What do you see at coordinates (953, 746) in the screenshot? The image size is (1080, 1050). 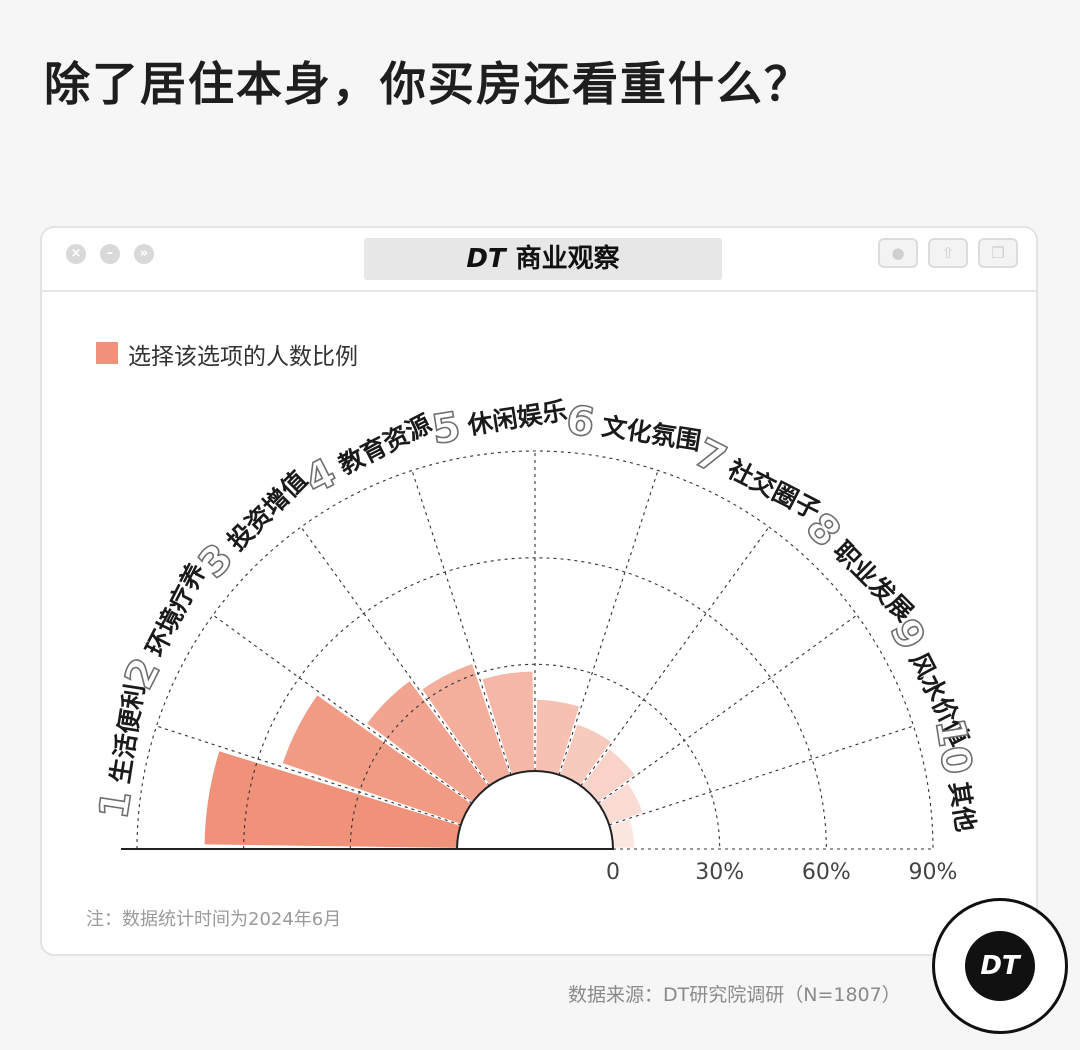 I see `category-rank: 10` at bounding box center [953, 746].